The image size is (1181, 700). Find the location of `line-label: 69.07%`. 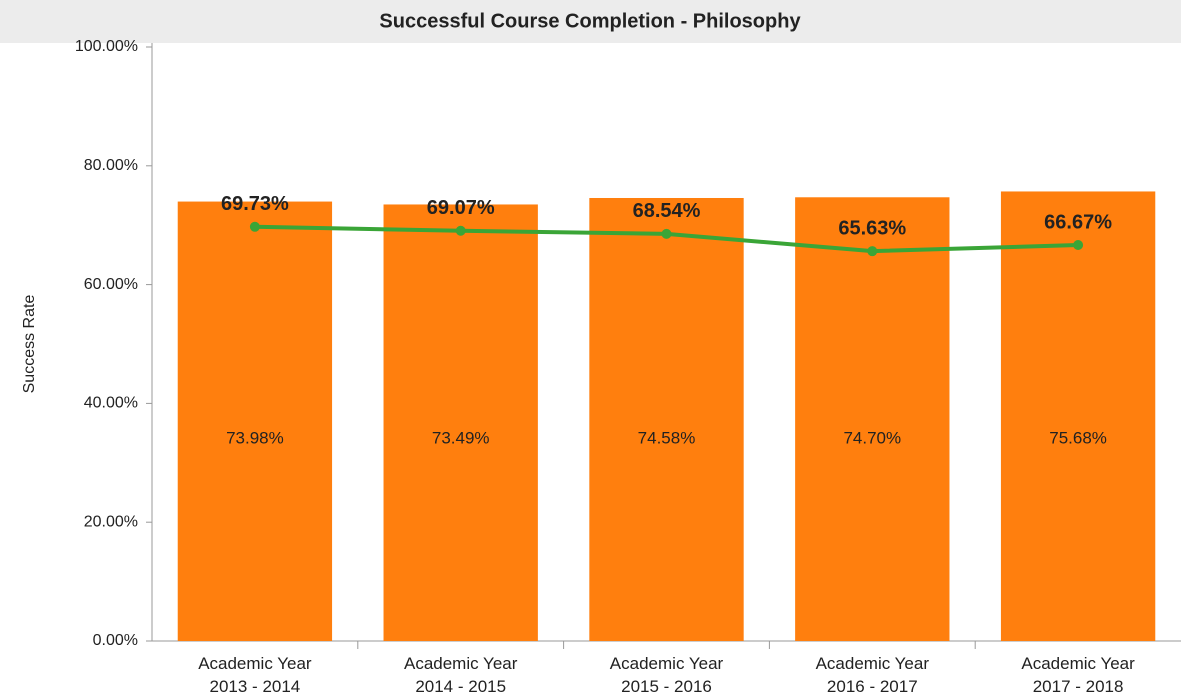

line-label: 69.07% is located at coordinates (461, 208).